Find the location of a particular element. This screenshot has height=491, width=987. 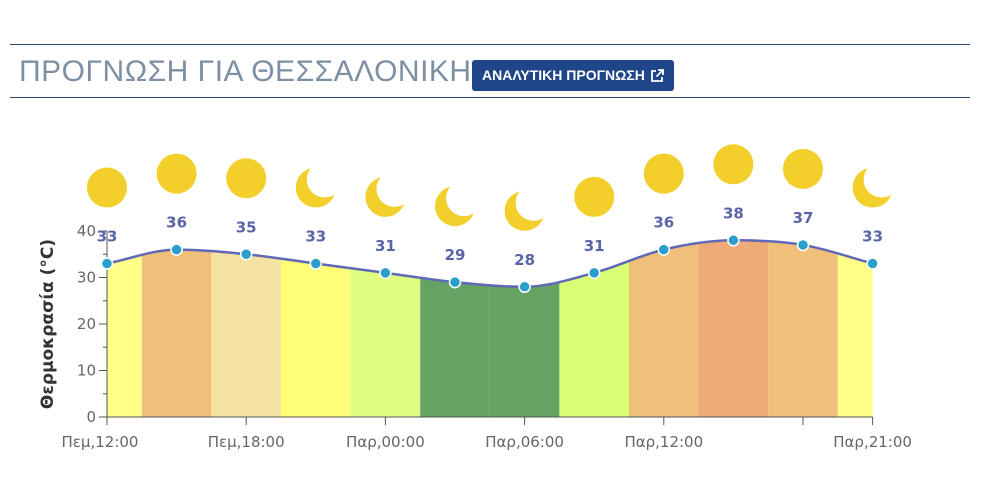

data-label: 28 is located at coordinates (524, 260).